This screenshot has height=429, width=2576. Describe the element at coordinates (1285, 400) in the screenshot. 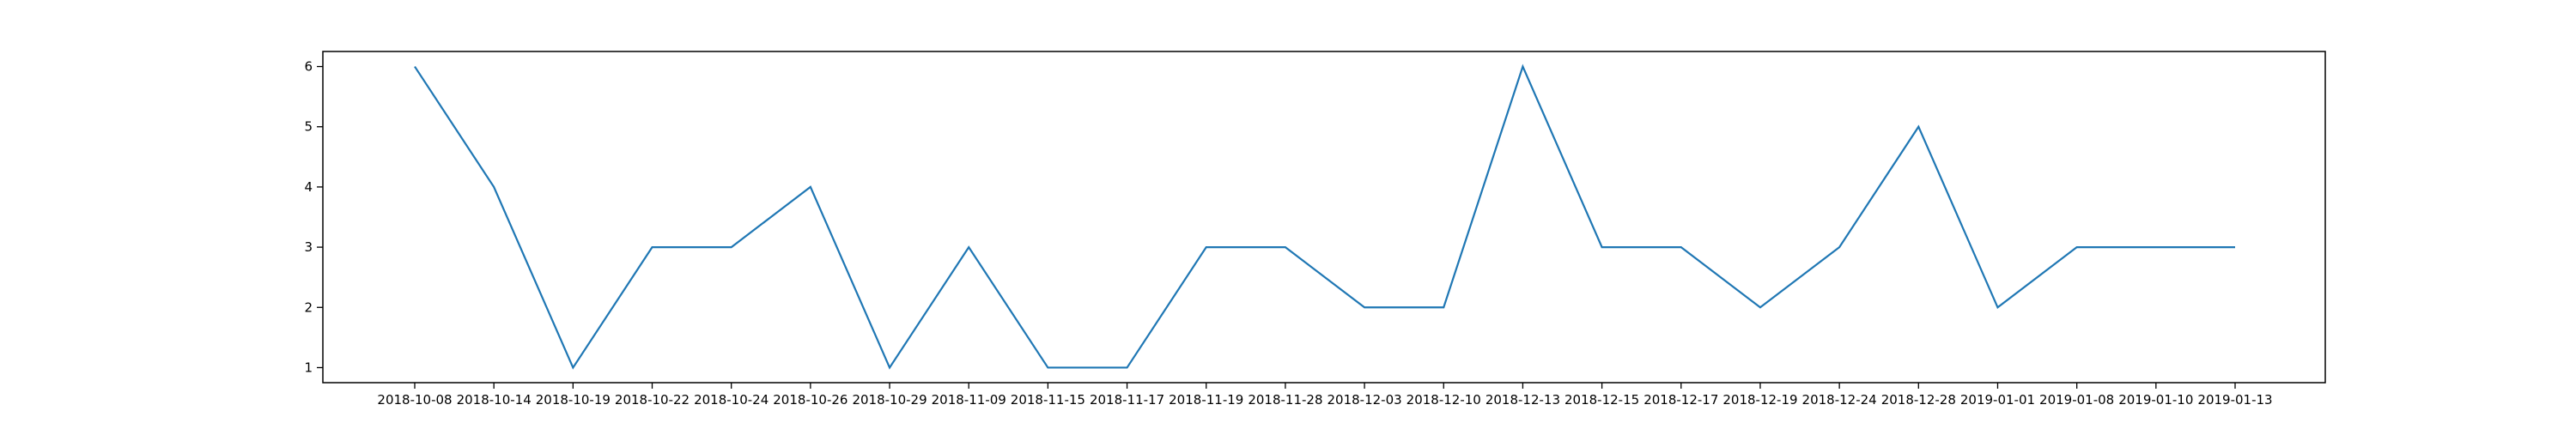

I see `x-tick-label: 2018-11-28` at that location.